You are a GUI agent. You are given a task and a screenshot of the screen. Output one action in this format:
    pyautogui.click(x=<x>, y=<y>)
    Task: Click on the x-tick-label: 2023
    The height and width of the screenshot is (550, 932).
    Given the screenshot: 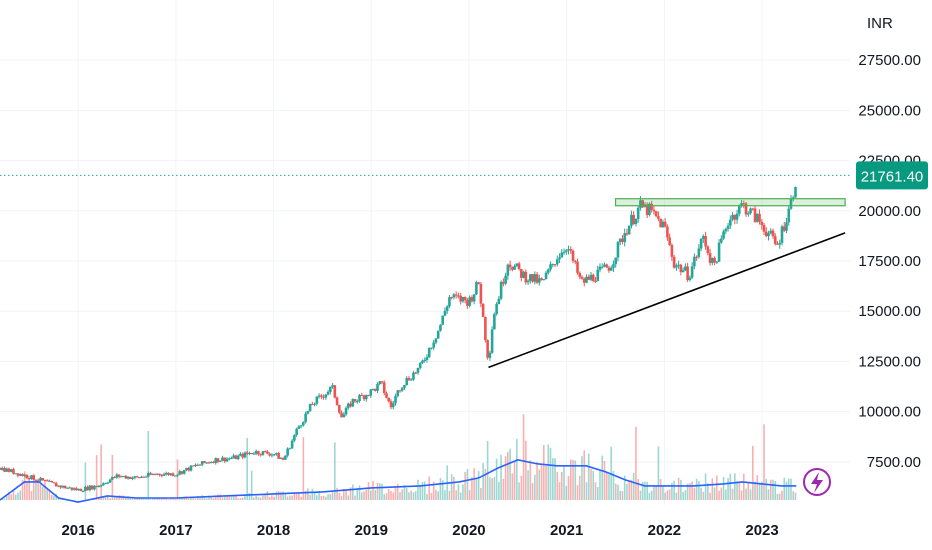 What is the action you would take?
    pyautogui.click(x=761, y=530)
    